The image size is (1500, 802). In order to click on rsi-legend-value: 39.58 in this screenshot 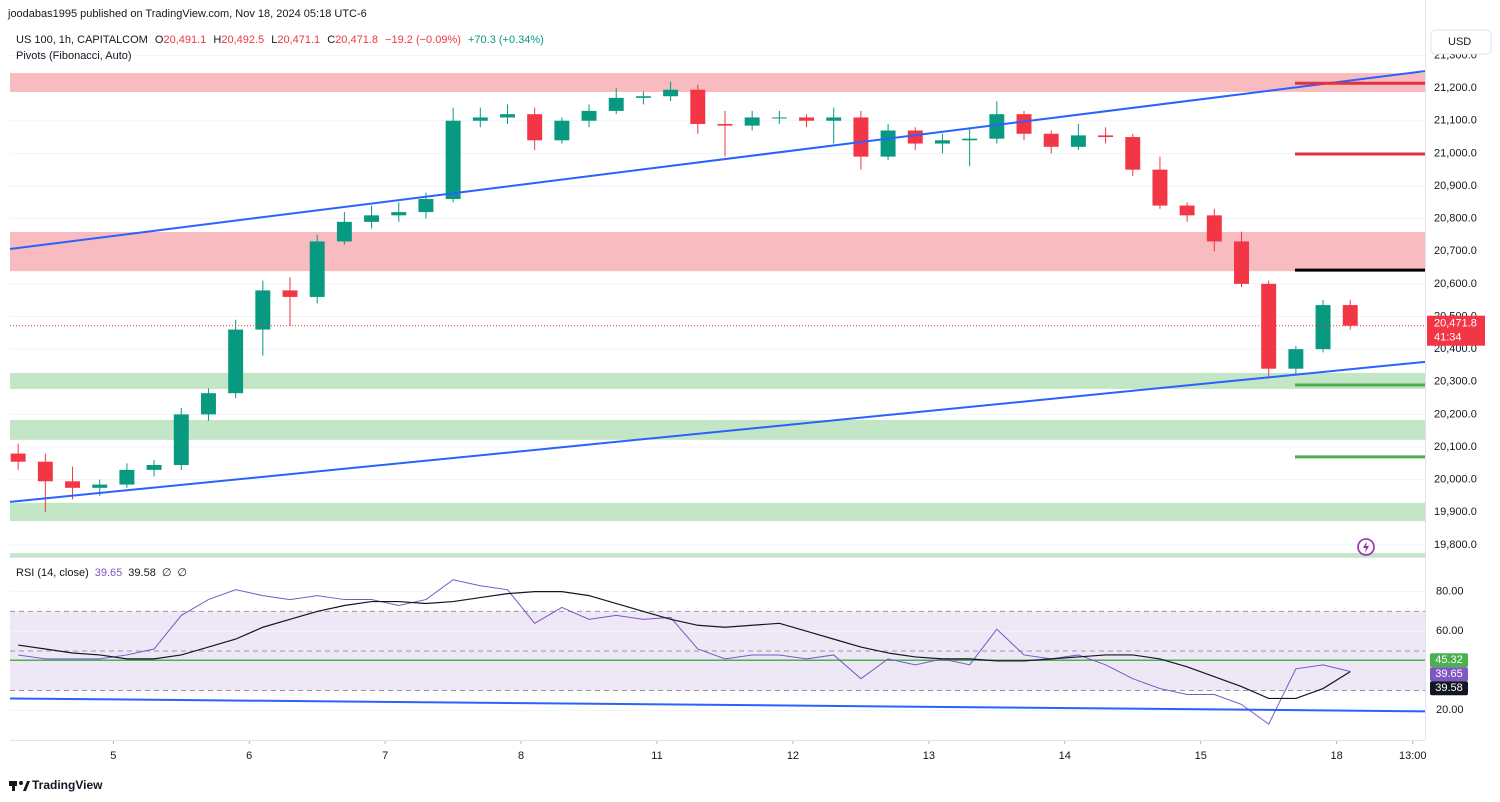, I will do `click(142, 573)`.